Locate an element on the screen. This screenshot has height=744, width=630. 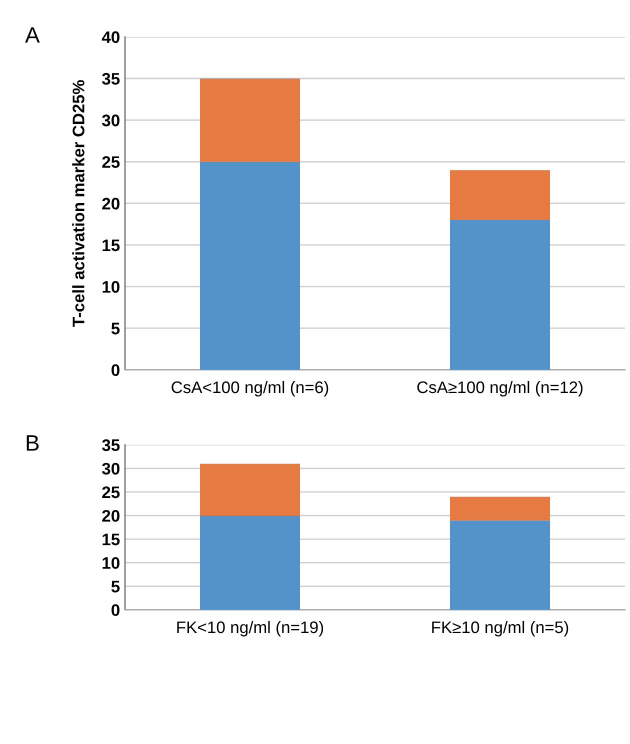
text: A is located at coordinates (32, 35).